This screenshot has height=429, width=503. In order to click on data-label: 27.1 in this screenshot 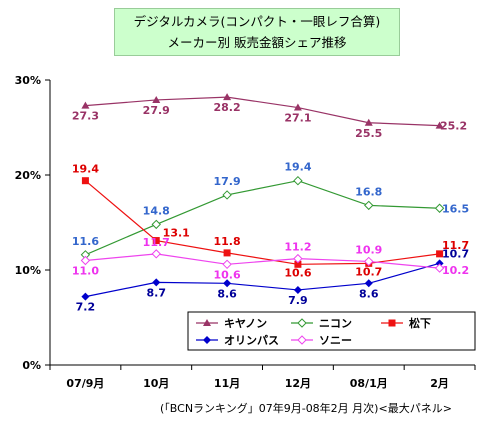, I will do `click(297, 118)`.